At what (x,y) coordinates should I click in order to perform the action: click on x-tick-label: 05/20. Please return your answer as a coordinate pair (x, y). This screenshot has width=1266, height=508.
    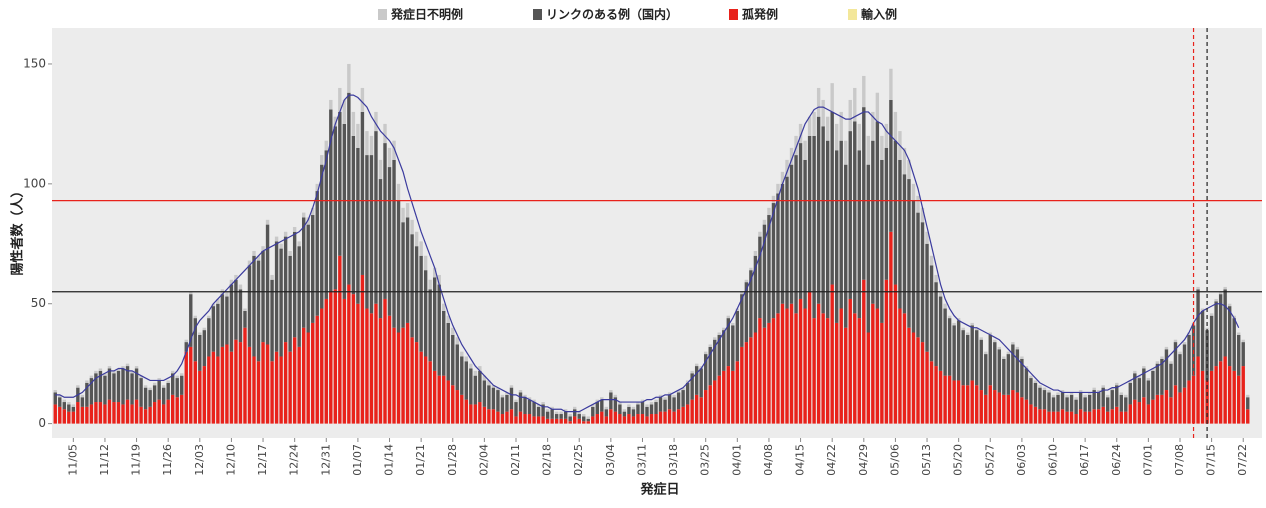
    Looking at the image, I should click on (958, 460).